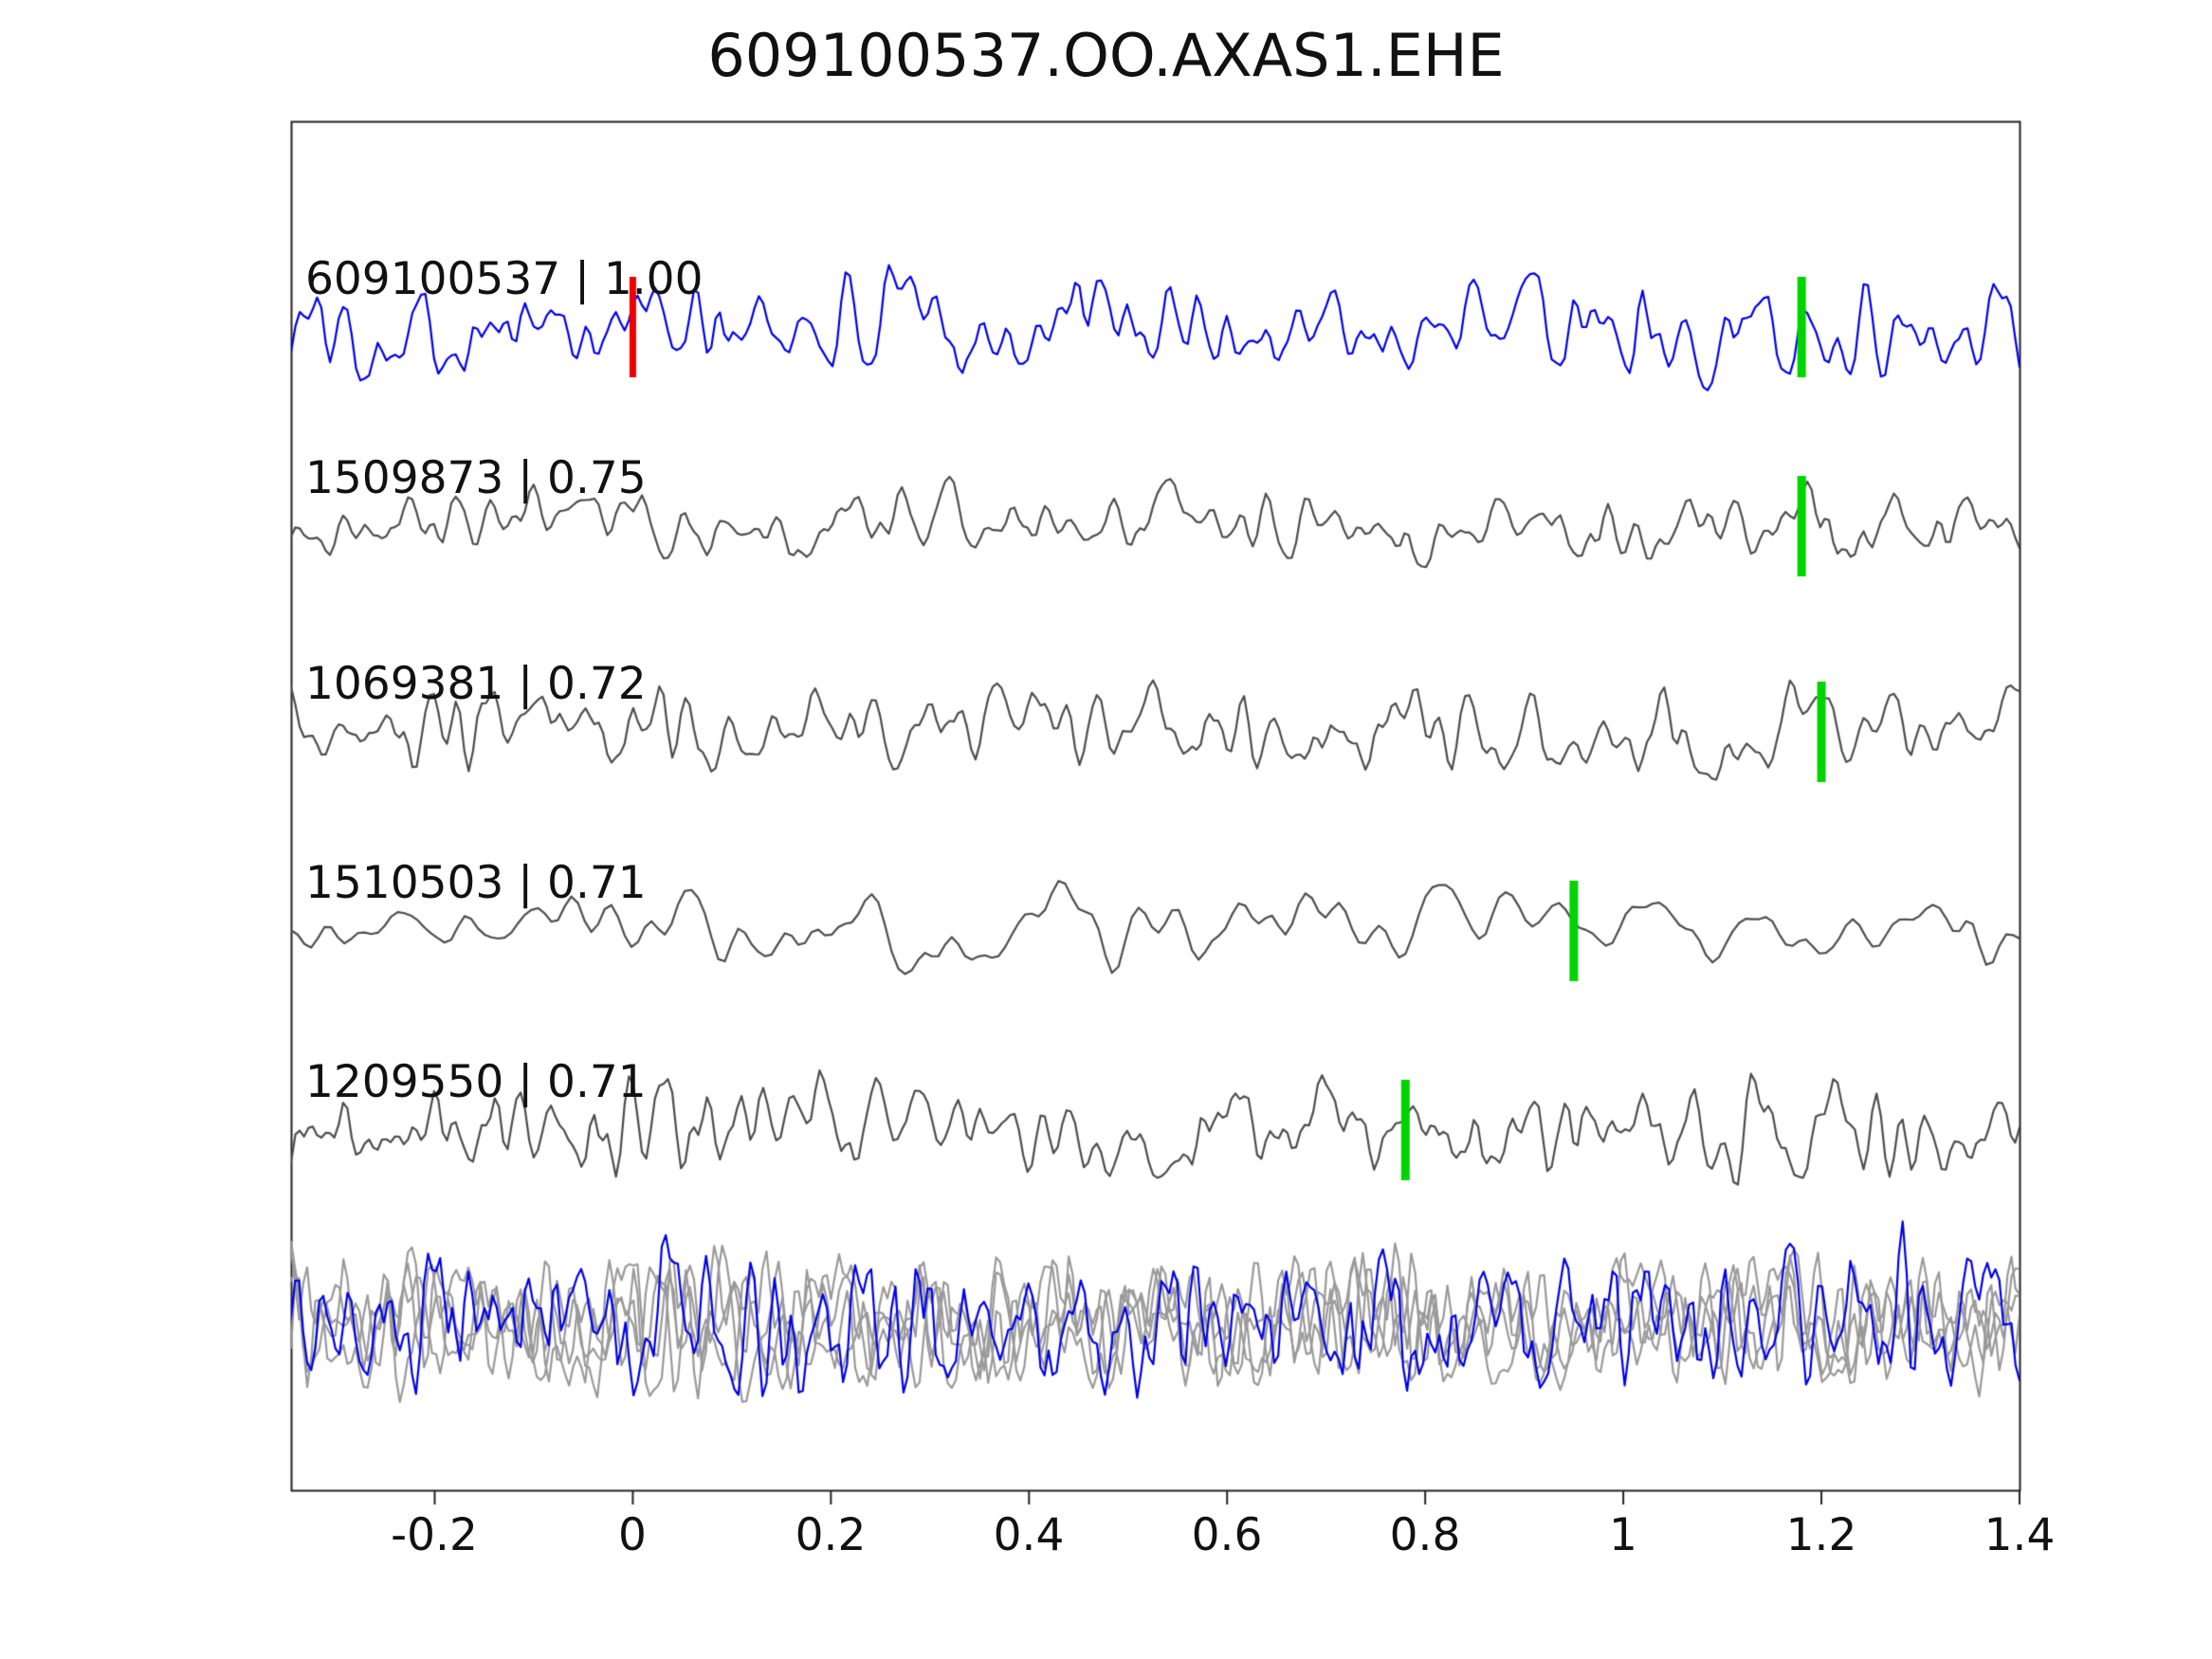 Image resolution: width=2212 pixels, height=1659 pixels. What do you see at coordinates (476, 883) in the screenshot?
I see `trace-label-match-3: 1510503 | 0.71` at bounding box center [476, 883].